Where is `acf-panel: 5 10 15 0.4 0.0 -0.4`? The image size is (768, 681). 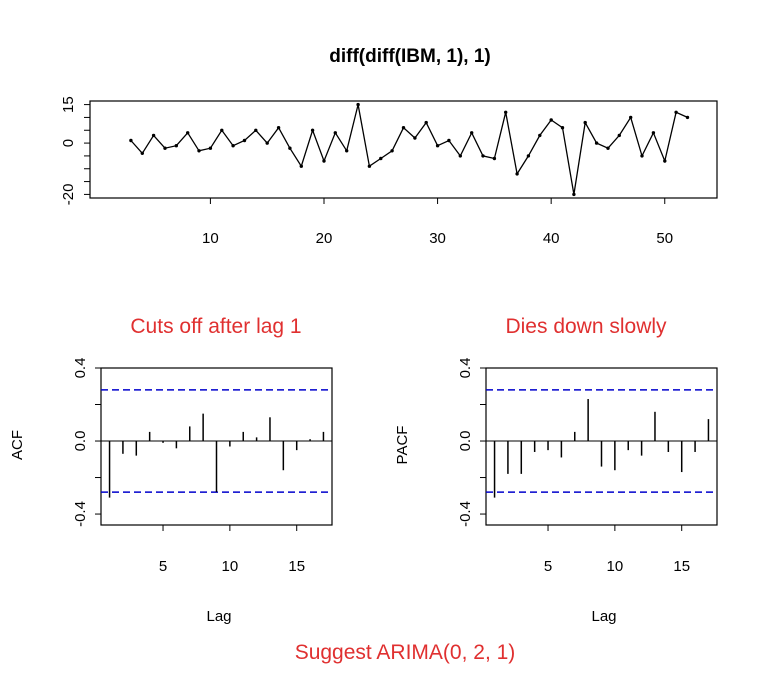
acf-panel: 5 10 15 0.4 0.0 -0.4 is located at coordinates (202, 466).